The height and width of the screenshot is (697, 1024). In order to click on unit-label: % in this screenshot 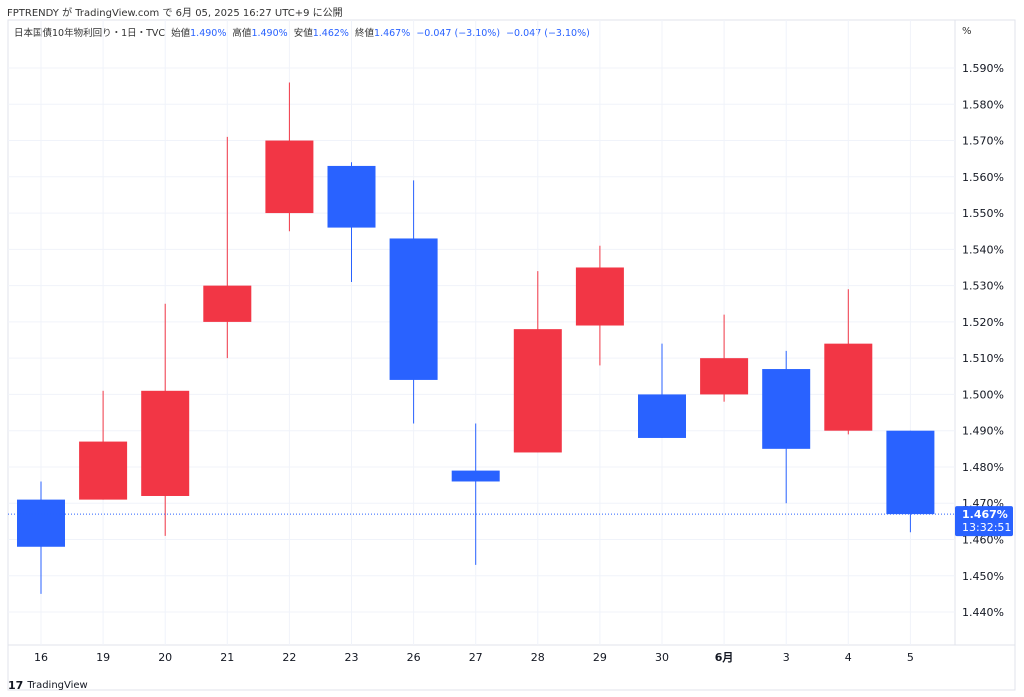, I will do `click(967, 31)`.